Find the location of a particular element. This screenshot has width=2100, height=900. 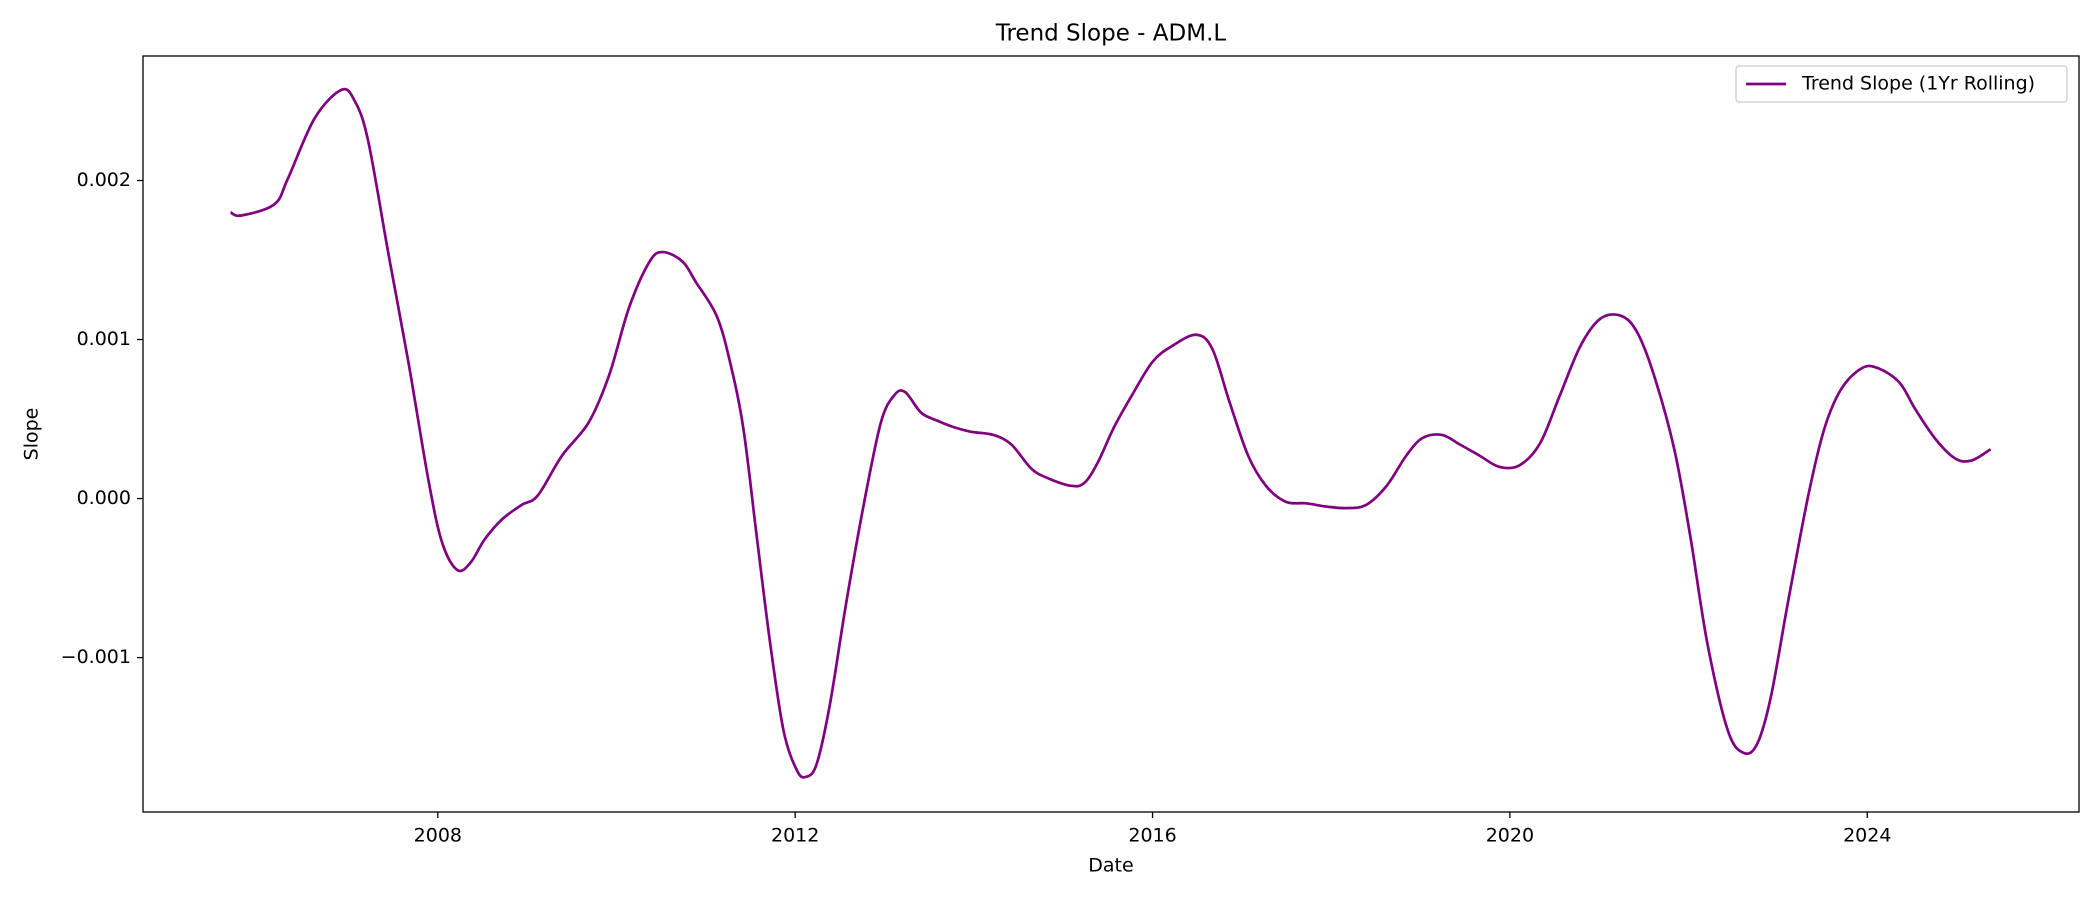

legend-box is located at coordinates (1901, 84).